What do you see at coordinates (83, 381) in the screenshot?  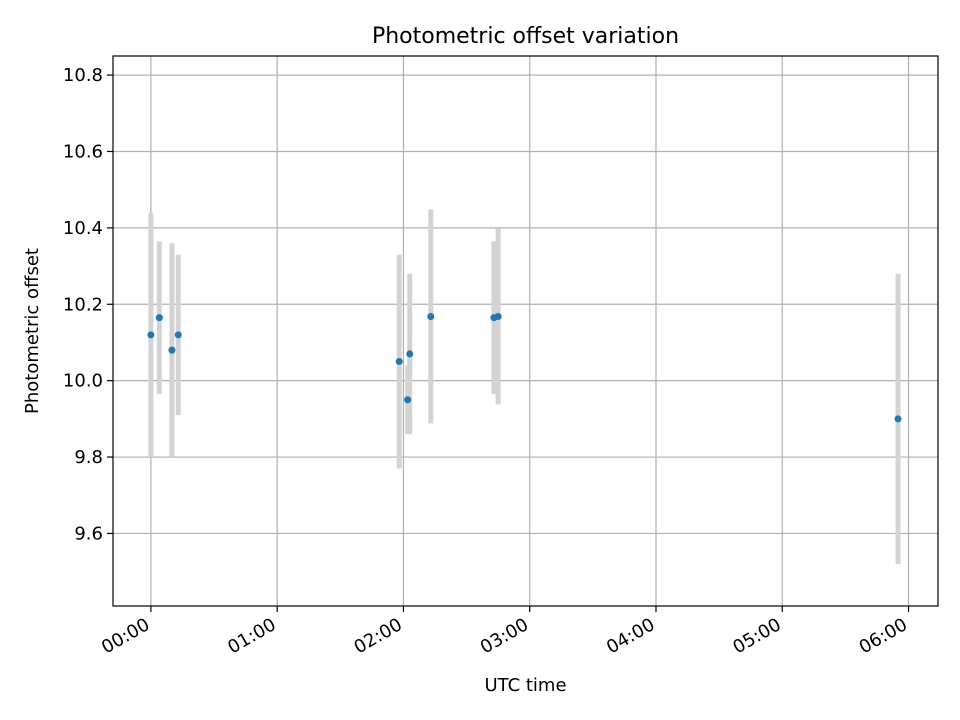 I see `y-tick-label: 10.0` at bounding box center [83, 381].